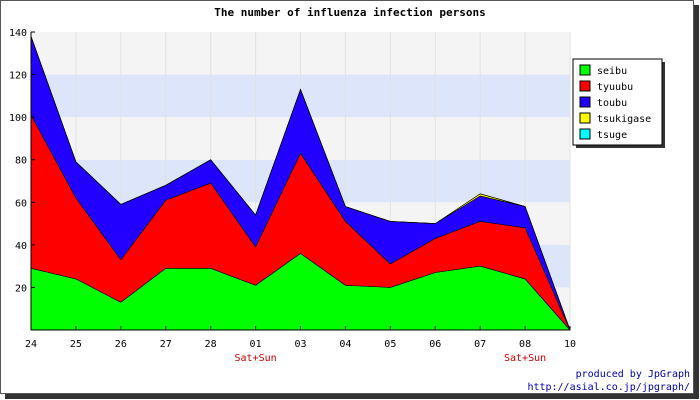 The height and width of the screenshot is (400, 700). Describe the element at coordinates (435, 344) in the screenshot. I see `x-tick-label: 06` at that location.